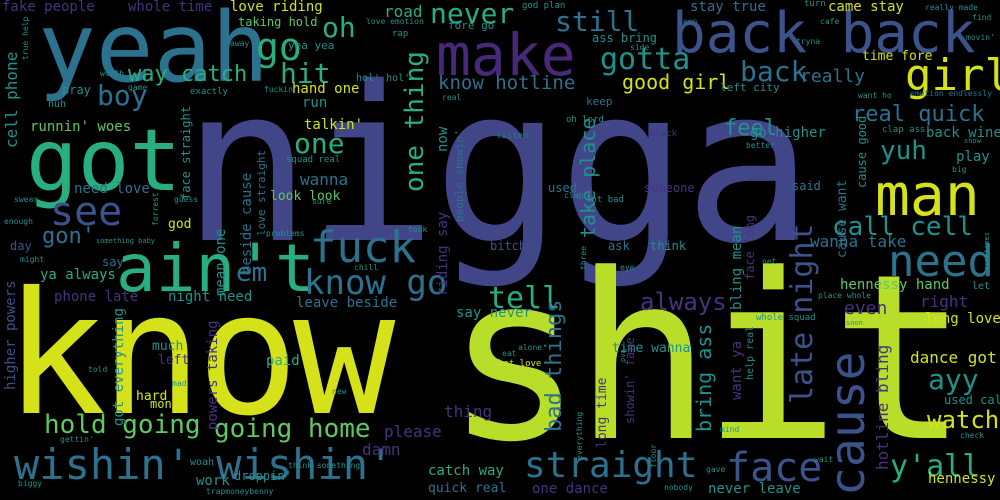 This screenshot has height=500, width=1000. I want to click on word-aint: ain't, so click(215, 268).